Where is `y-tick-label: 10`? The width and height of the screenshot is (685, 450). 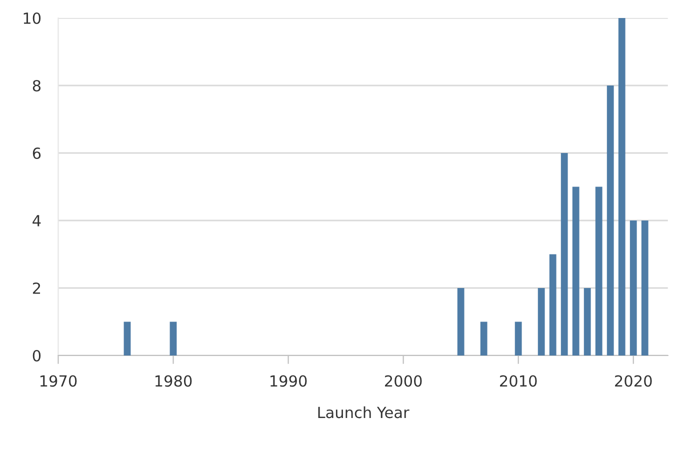 y-tick-label: 10 is located at coordinates (32, 18).